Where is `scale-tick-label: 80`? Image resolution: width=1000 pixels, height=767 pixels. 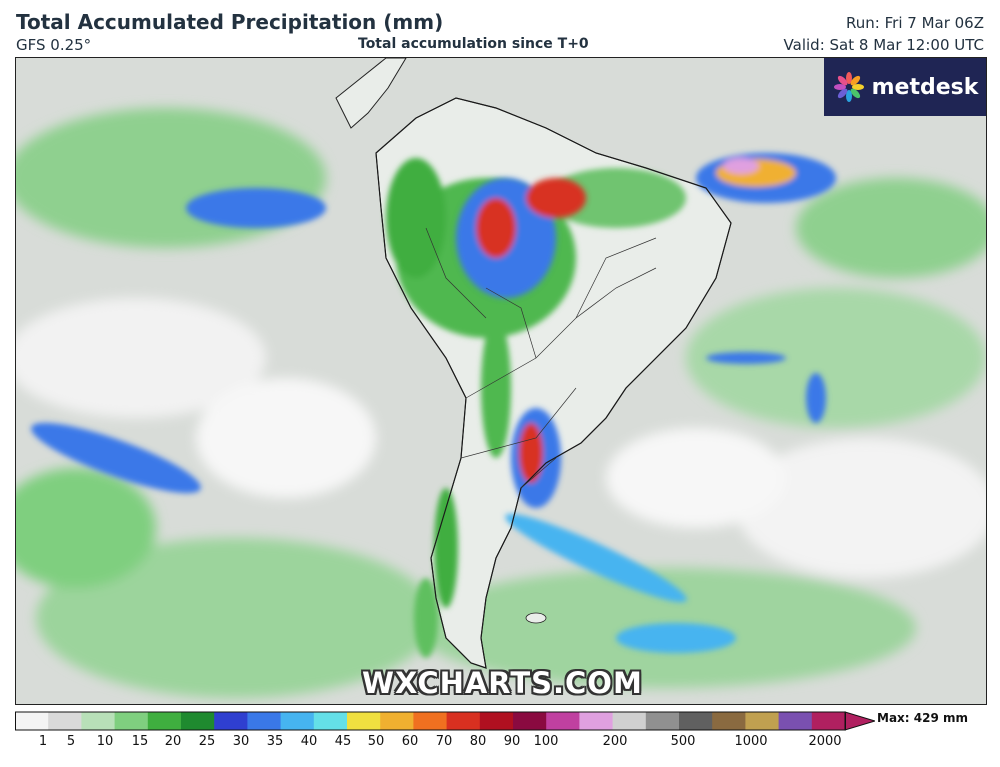 scale-tick-label: 80 is located at coordinates (478, 741).